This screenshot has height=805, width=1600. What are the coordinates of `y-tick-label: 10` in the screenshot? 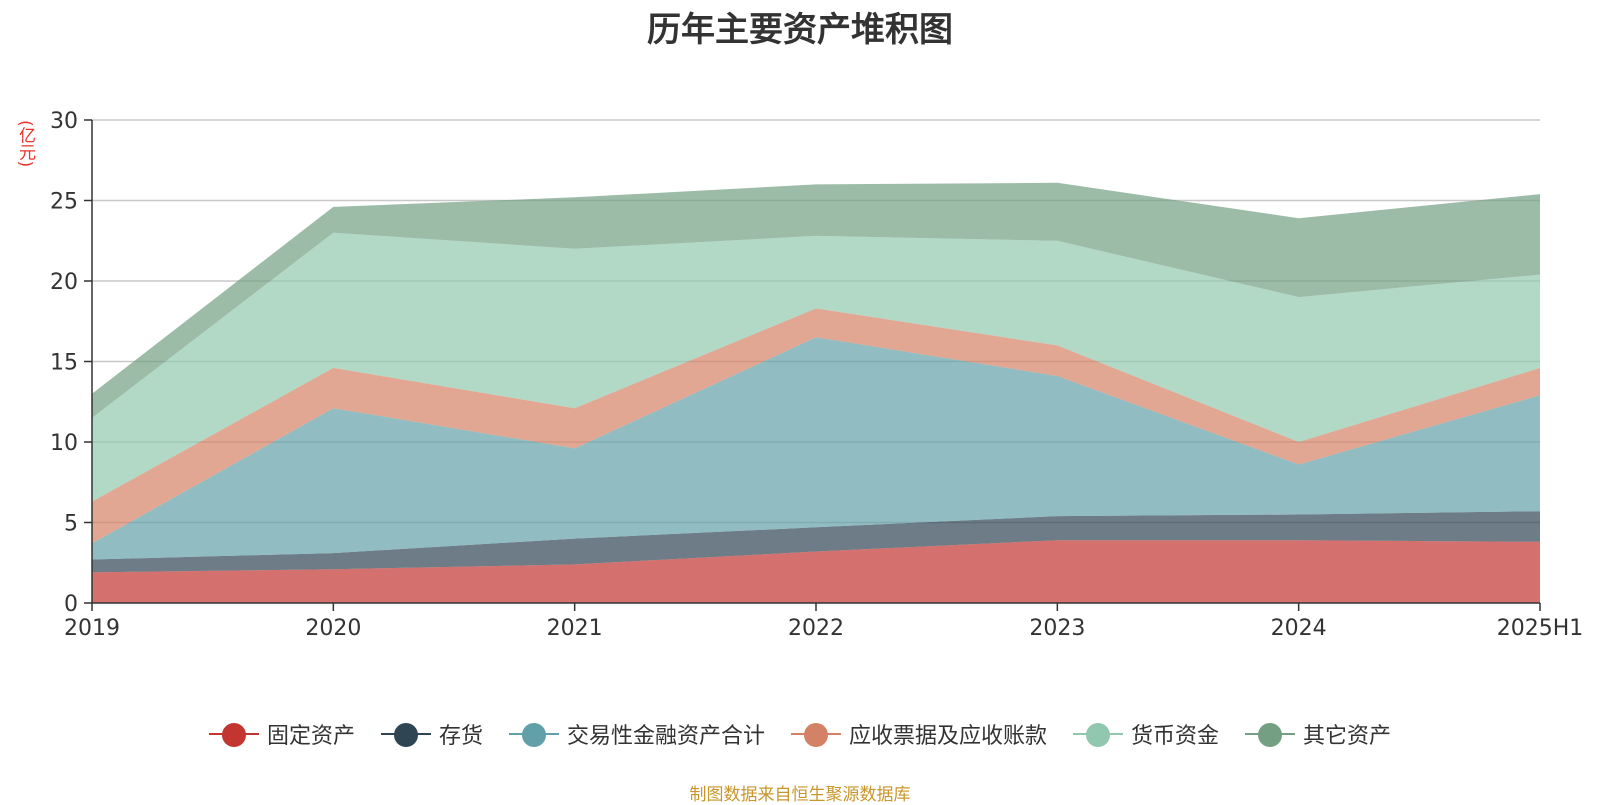 It's located at (64, 443).